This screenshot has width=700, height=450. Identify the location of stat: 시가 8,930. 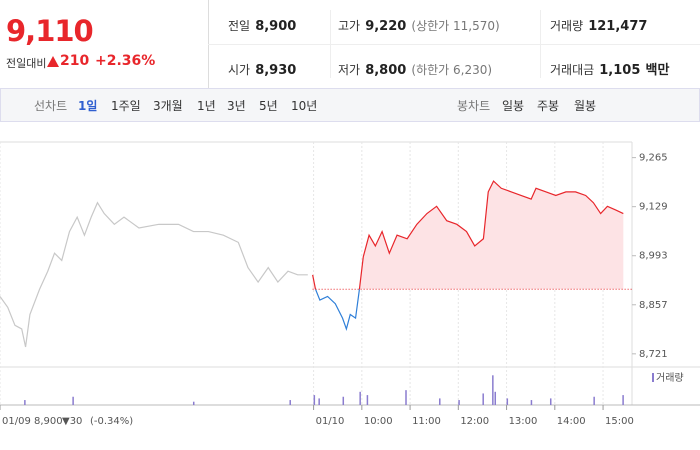
(262, 68).